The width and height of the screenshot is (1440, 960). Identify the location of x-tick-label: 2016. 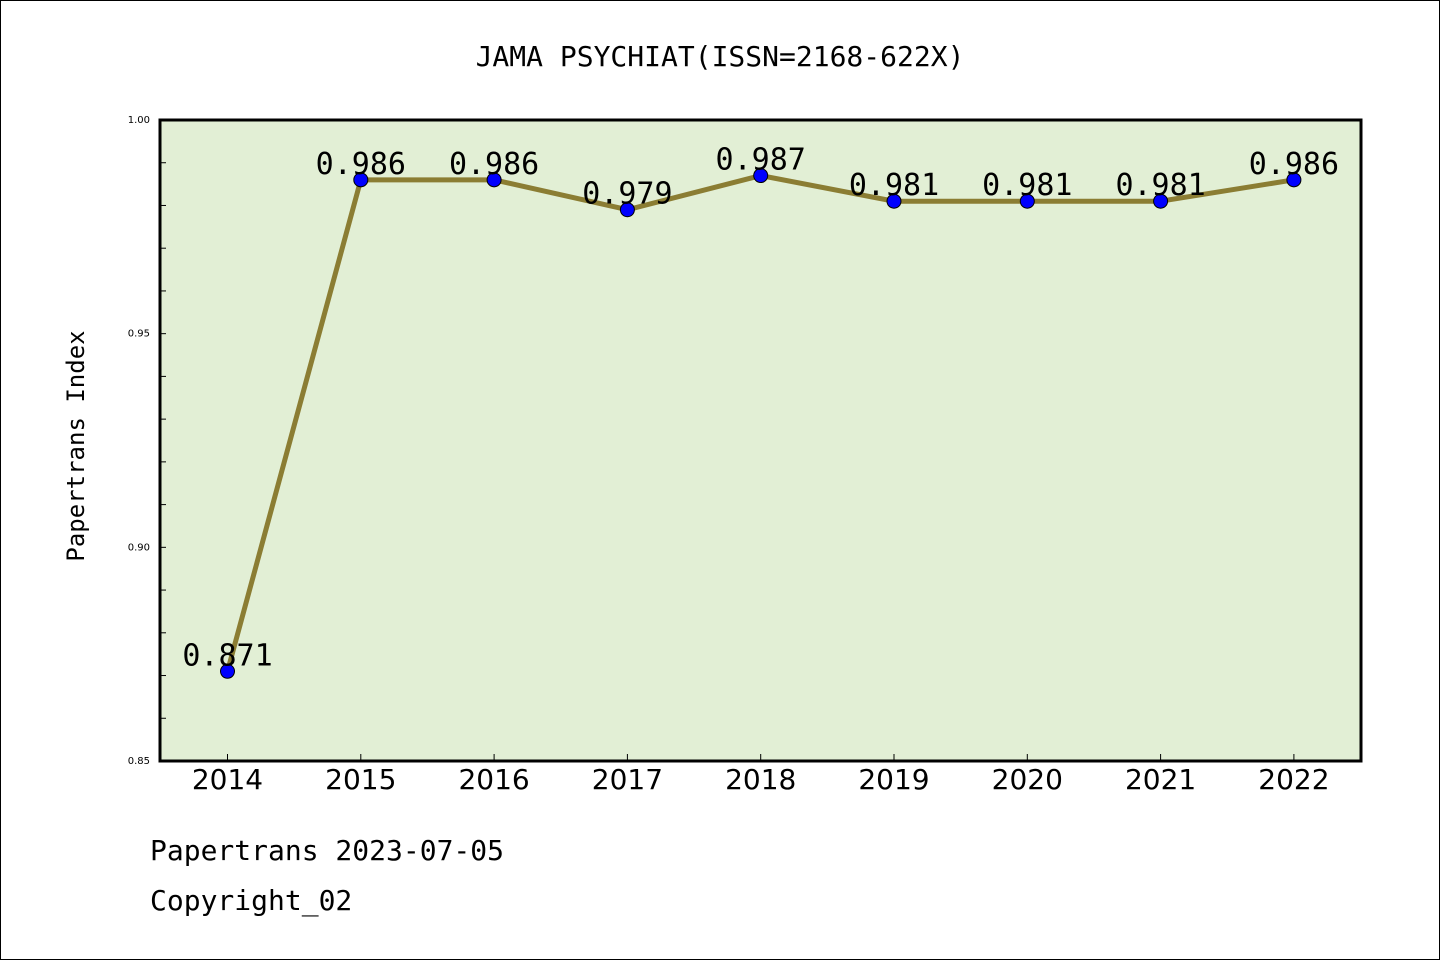
(493, 779).